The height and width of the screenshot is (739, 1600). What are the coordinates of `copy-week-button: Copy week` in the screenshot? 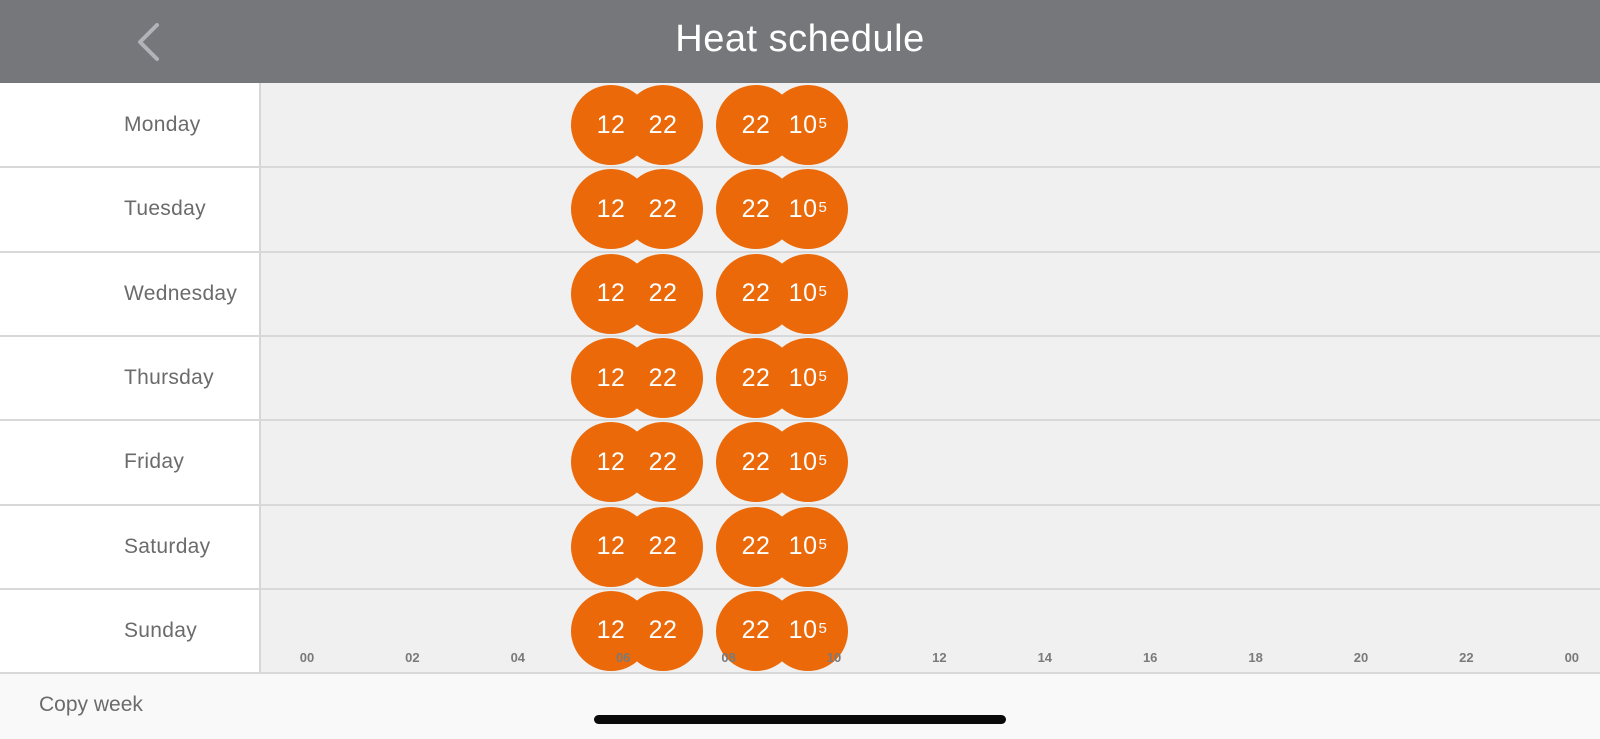 It's located at (91, 704).